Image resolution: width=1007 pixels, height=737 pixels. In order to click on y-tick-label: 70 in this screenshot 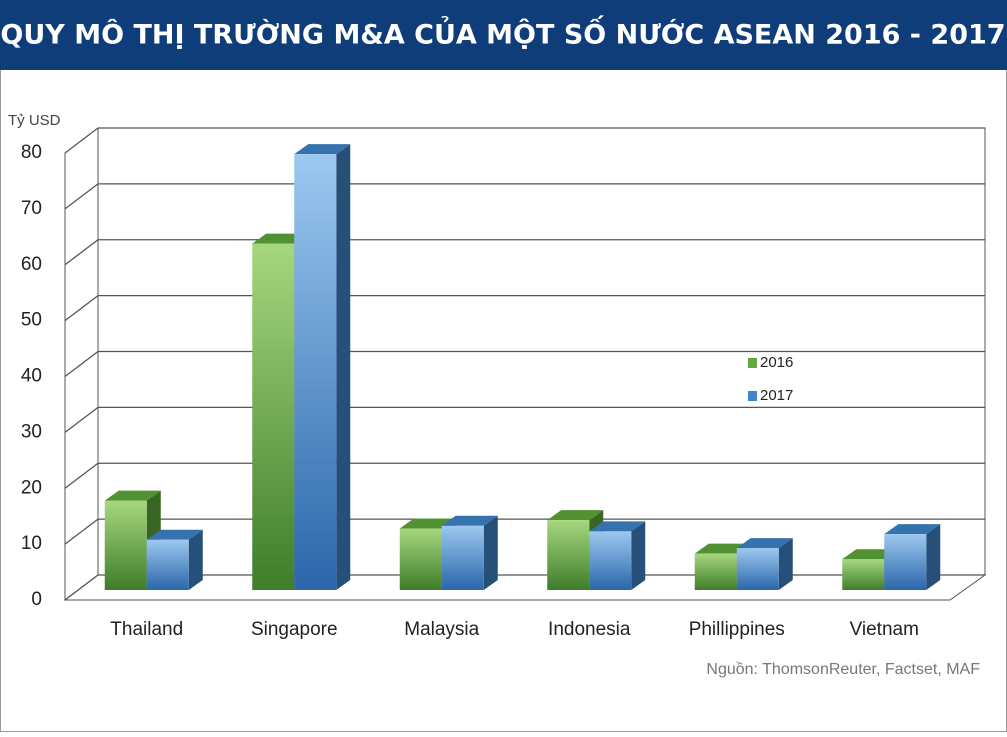, I will do `click(31, 208)`.